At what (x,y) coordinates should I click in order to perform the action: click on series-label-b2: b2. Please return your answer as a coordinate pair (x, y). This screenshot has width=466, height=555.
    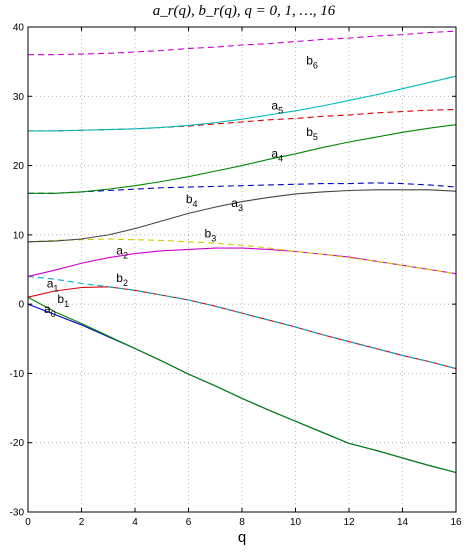
    Looking at the image, I should click on (122, 279).